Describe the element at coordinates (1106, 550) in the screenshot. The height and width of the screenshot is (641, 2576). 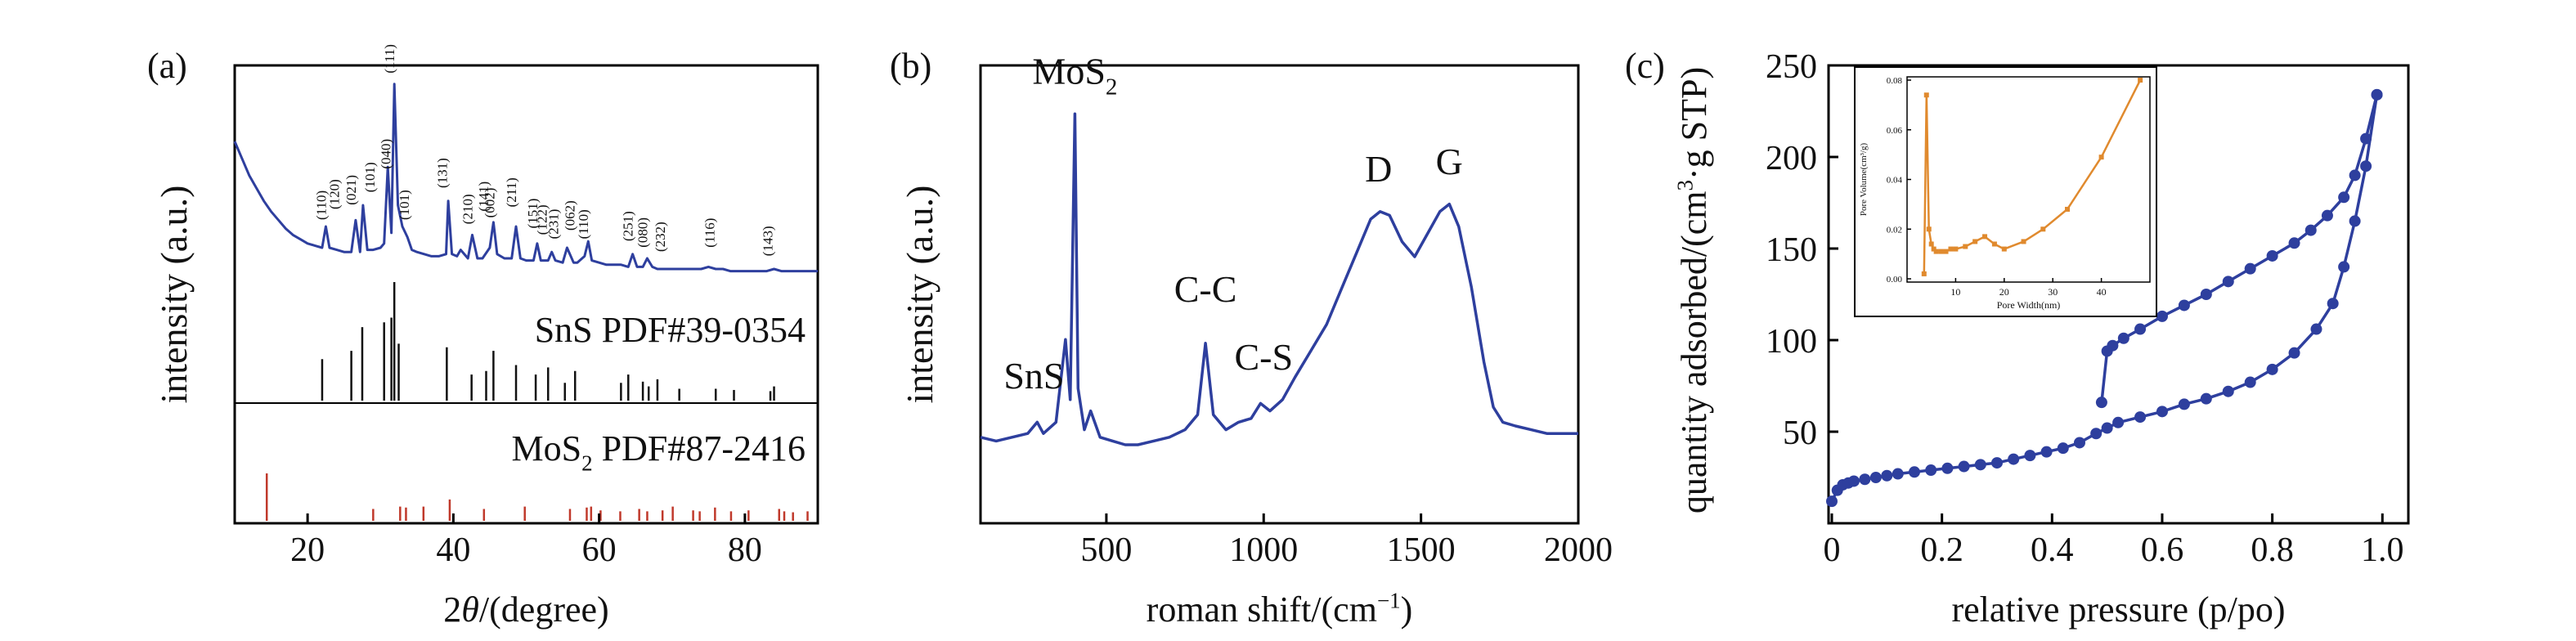
I see `panel-b-x-tick-label: 500` at that location.